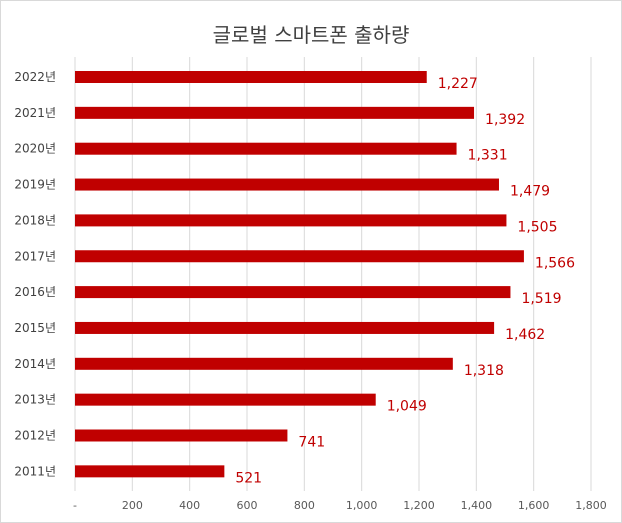 Image resolution: width=622 pixels, height=523 pixels. Describe the element at coordinates (35, 149) in the screenshot. I see `category-label: 2020년` at that location.